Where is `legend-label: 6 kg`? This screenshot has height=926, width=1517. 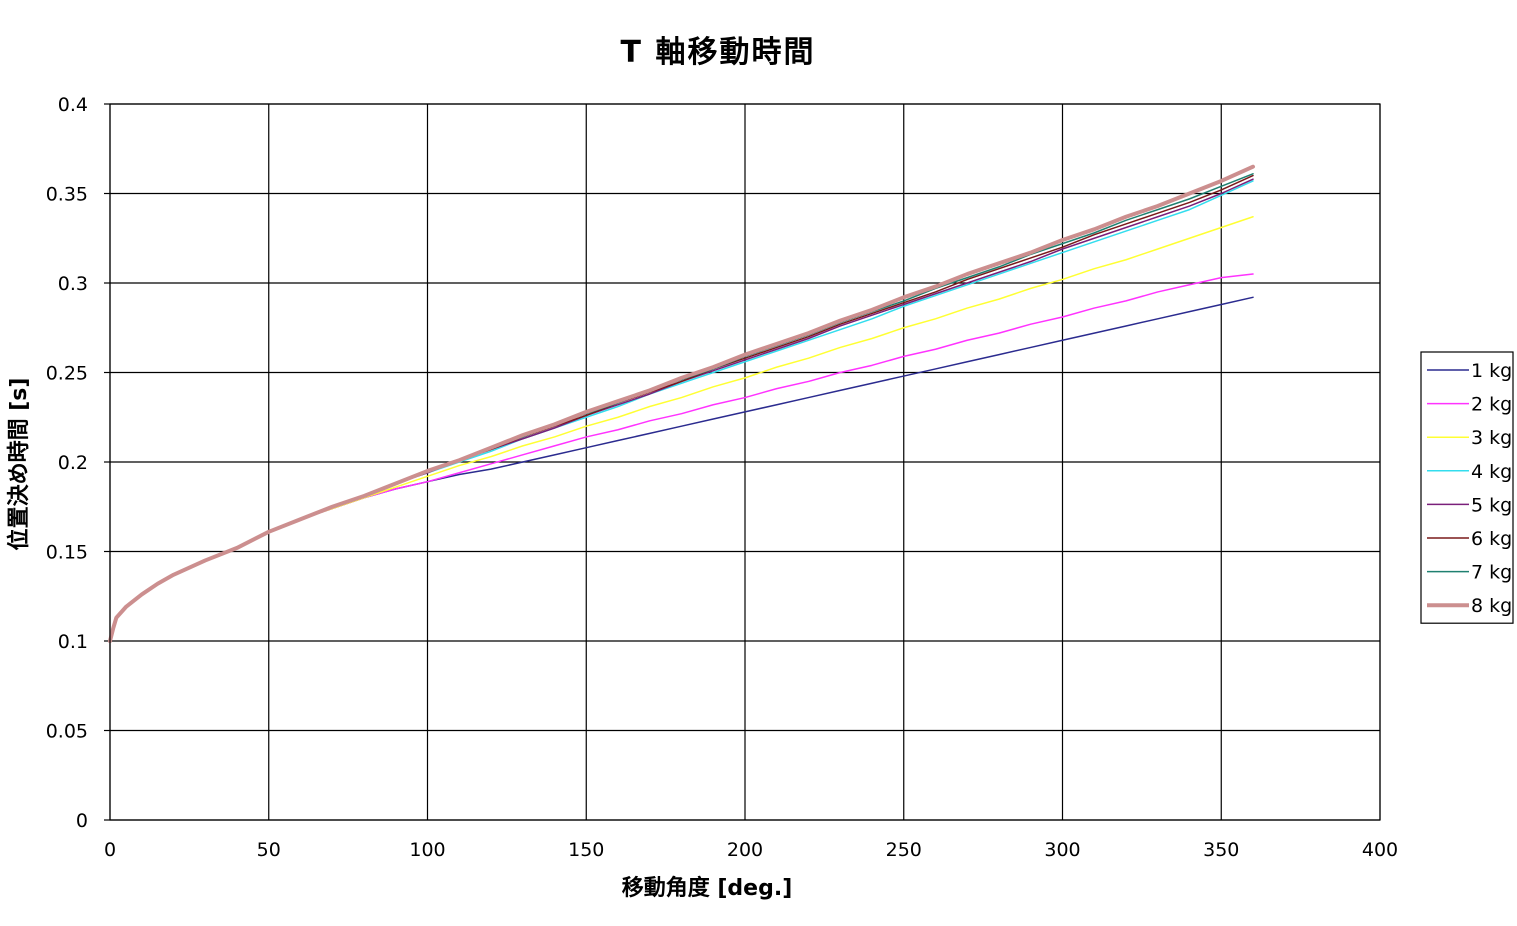 legend-label: 6 kg is located at coordinates (1491, 539).